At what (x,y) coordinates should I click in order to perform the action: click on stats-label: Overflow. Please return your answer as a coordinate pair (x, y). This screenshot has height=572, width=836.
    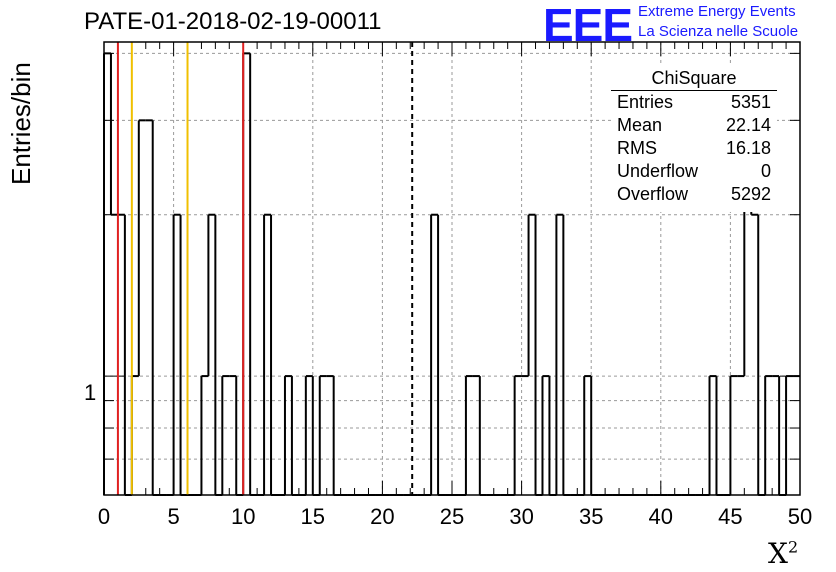
    Looking at the image, I should click on (653, 194).